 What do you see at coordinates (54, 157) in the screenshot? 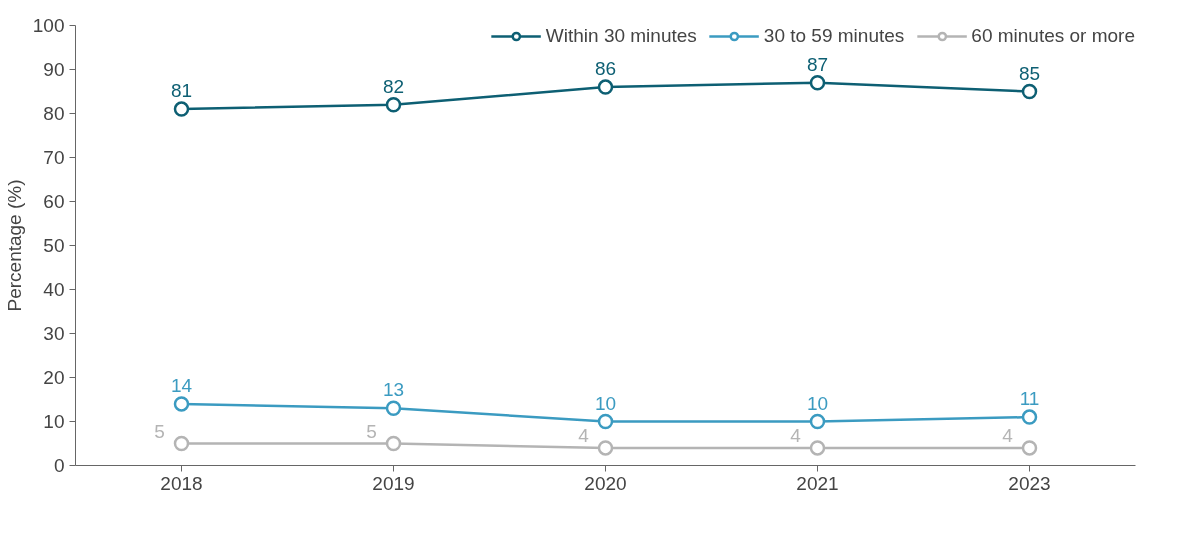
I see `y-tick-label: 70` at bounding box center [54, 157].